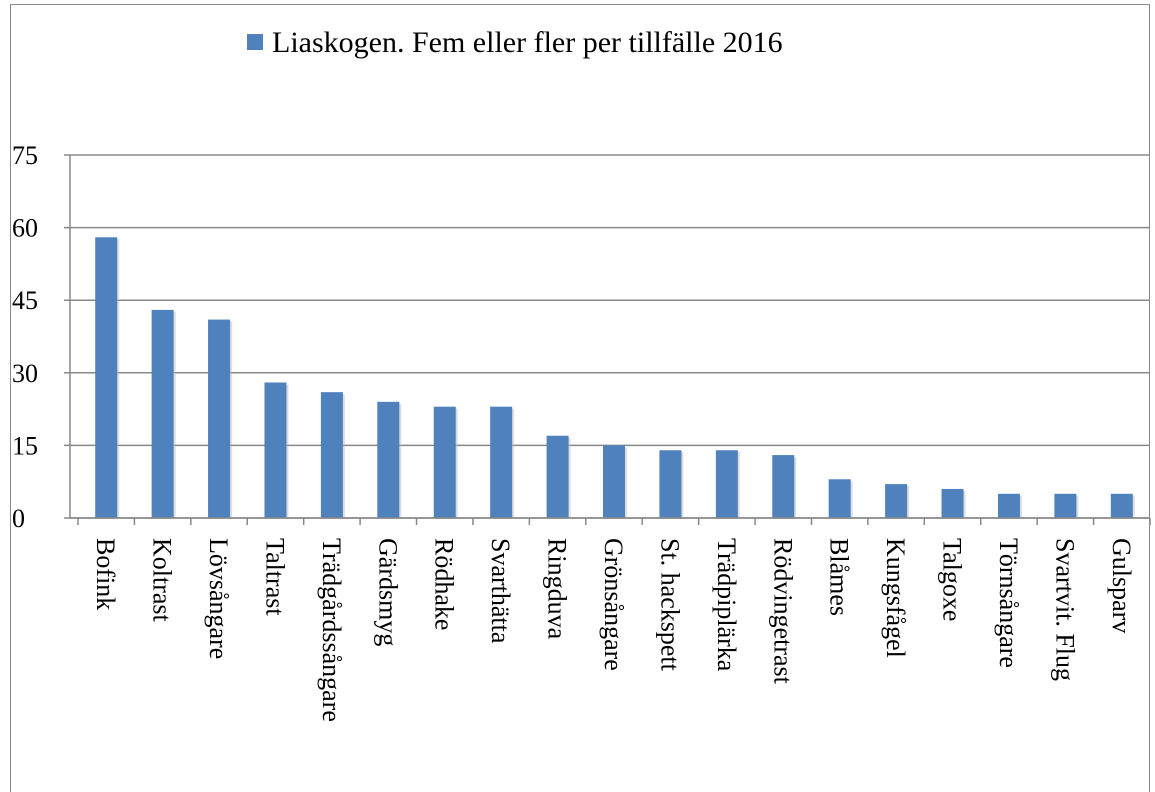 The width and height of the screenshot is (1155, 792). Describe the element at coordinates (726, 605) in the screenshot. I see `x-tick-label: Trädpiplärka` at that location.